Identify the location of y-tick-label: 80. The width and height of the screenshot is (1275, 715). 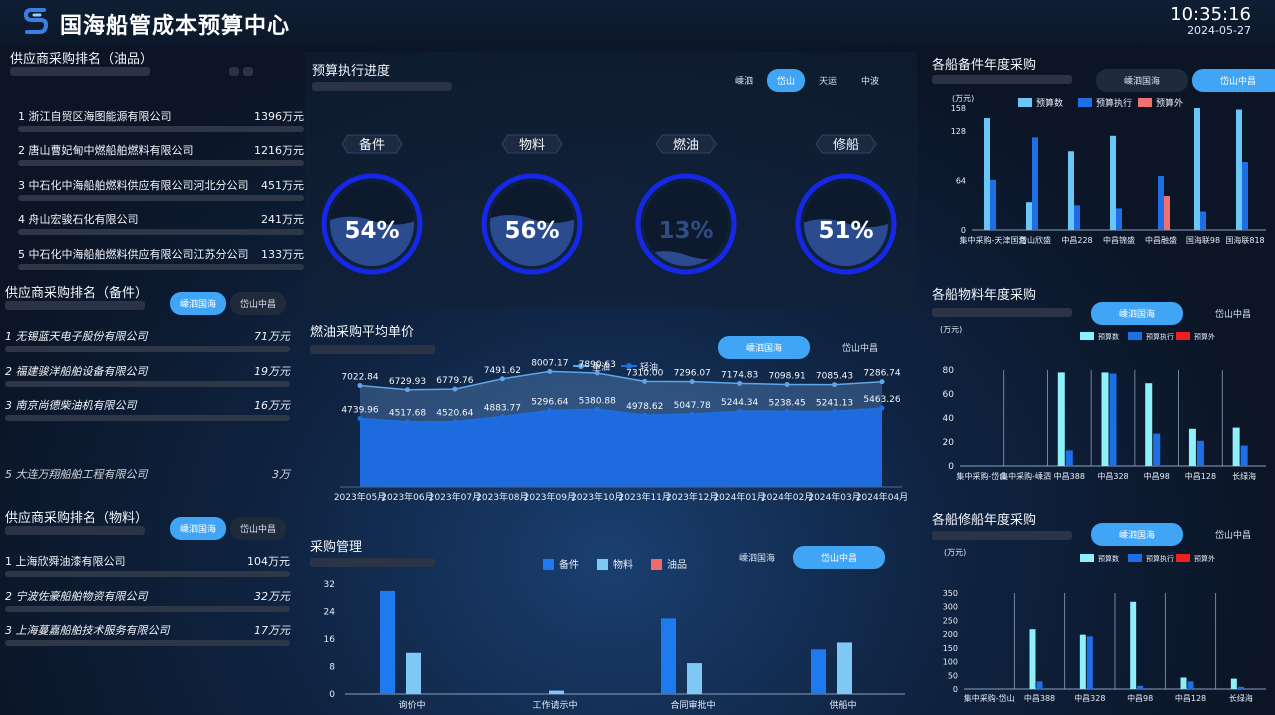
(949, 371).